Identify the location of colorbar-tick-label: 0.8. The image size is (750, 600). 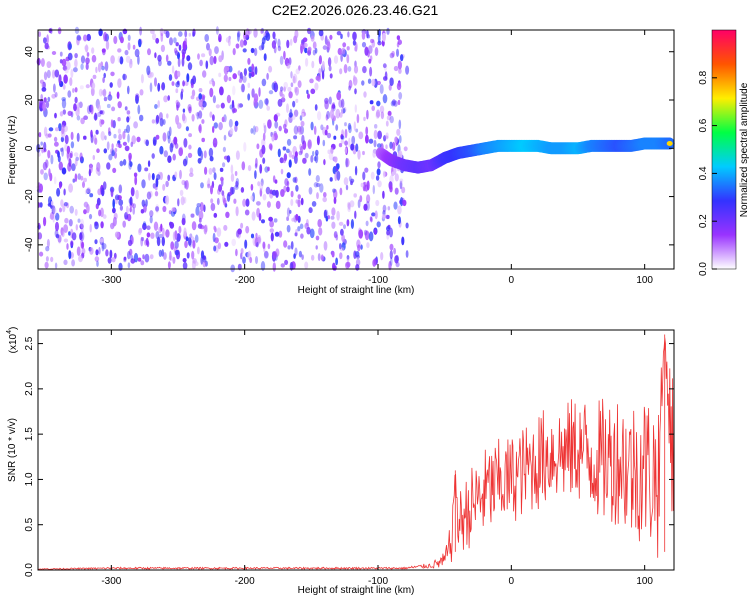
(703, 77).